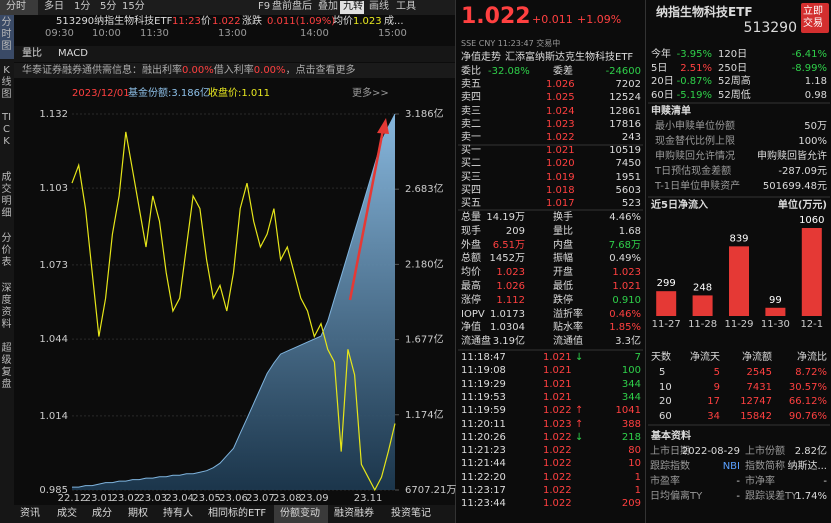 Image resolution: width=831 pixels, height=523 pixels. What do you see at coordinates (133, 6) in the screenshot?
I see `tab: 15分` at bounding box center [133, 6].